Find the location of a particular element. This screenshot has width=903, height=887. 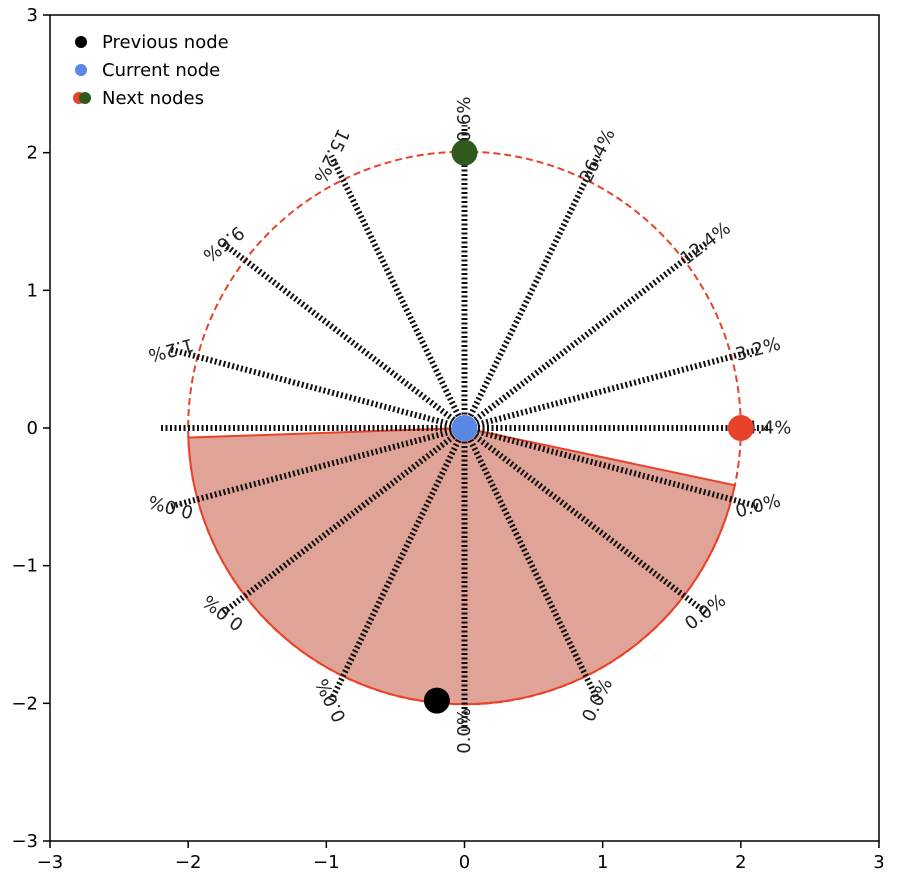

probability-label: 26.4% is located at coordinates (598, 155).